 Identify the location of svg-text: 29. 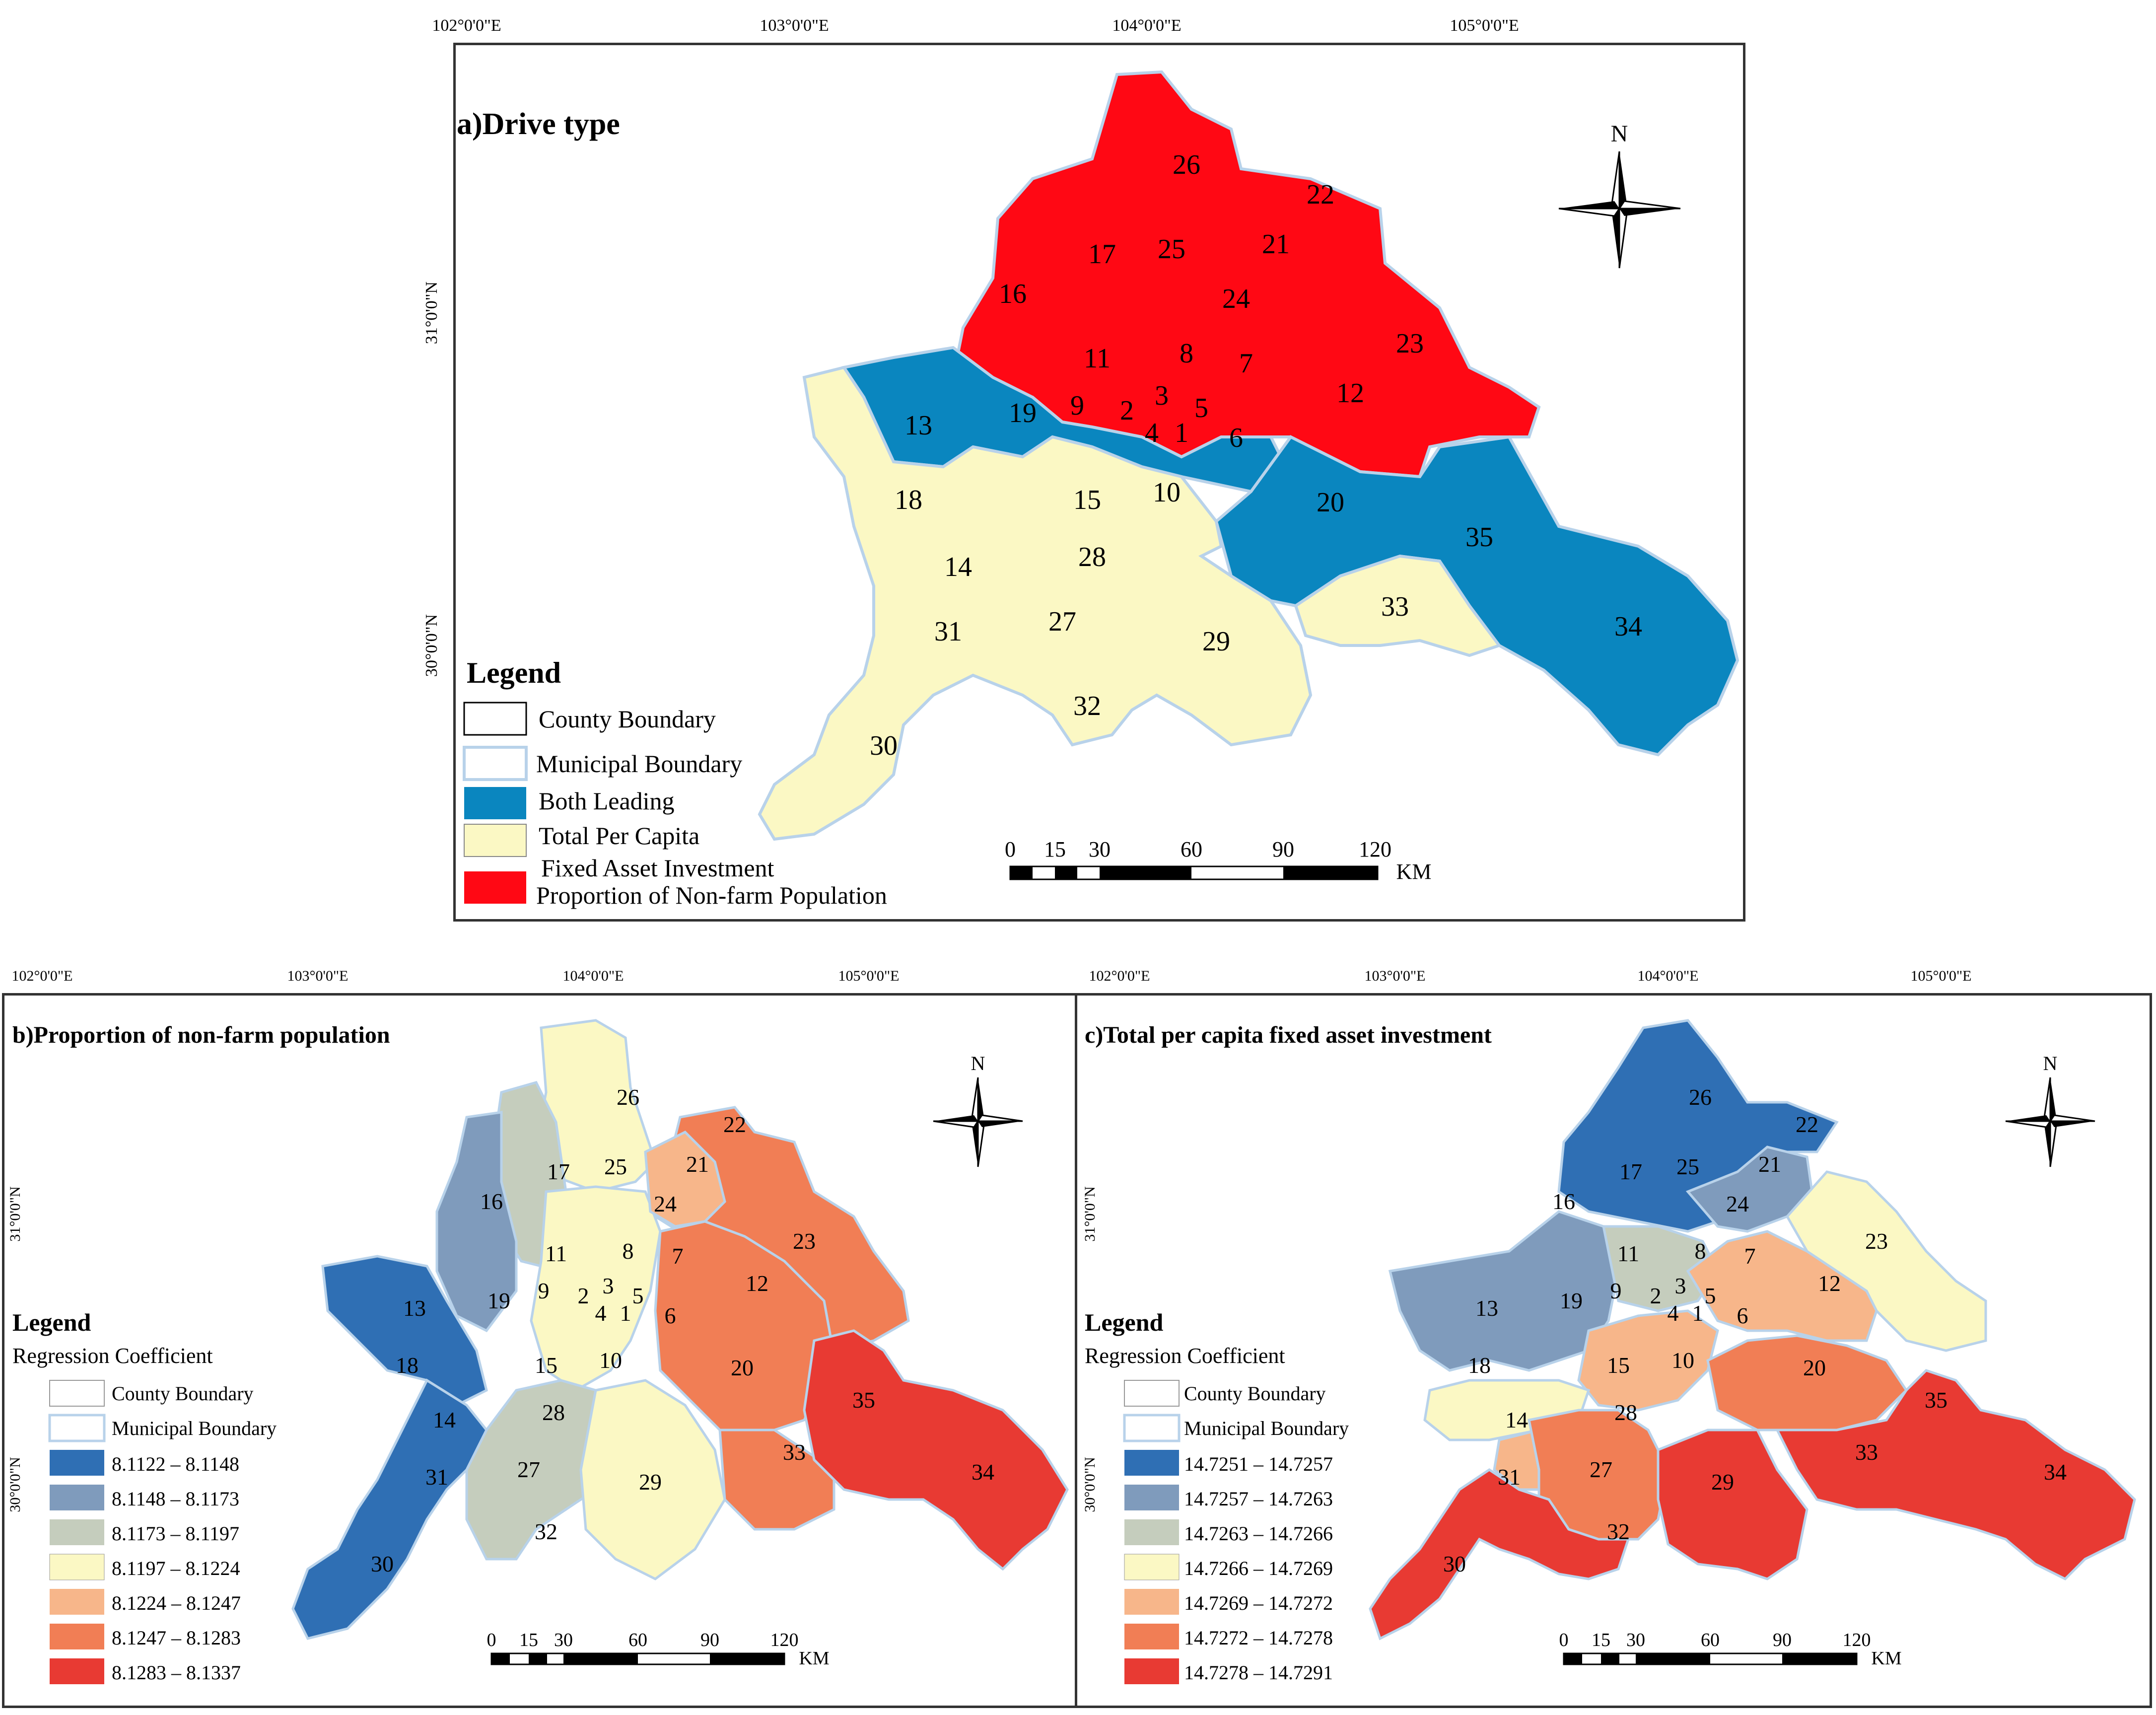
(650, 1482).